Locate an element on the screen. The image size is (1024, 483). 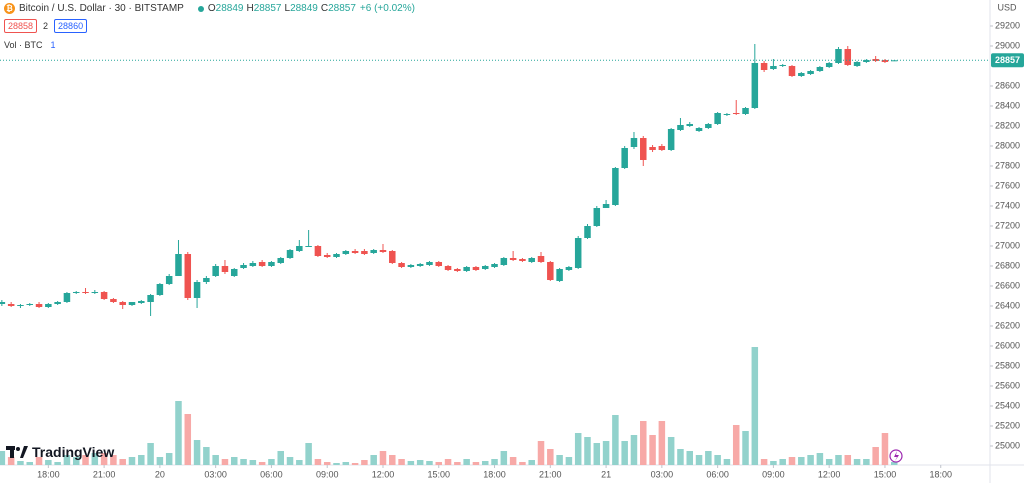
ohlc-value: 28849 is located at coordinates (304, 8).